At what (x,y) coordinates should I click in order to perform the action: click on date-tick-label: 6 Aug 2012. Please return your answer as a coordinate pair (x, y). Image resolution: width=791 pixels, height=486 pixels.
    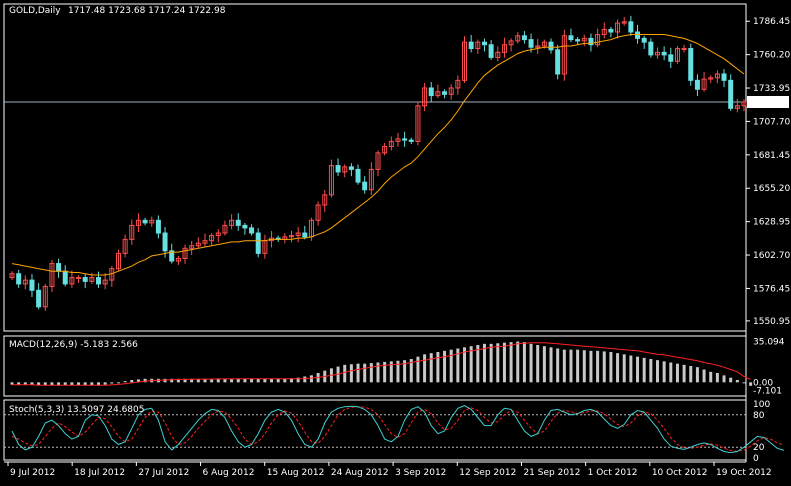
    Looking at the image, I should click on (229, 473).